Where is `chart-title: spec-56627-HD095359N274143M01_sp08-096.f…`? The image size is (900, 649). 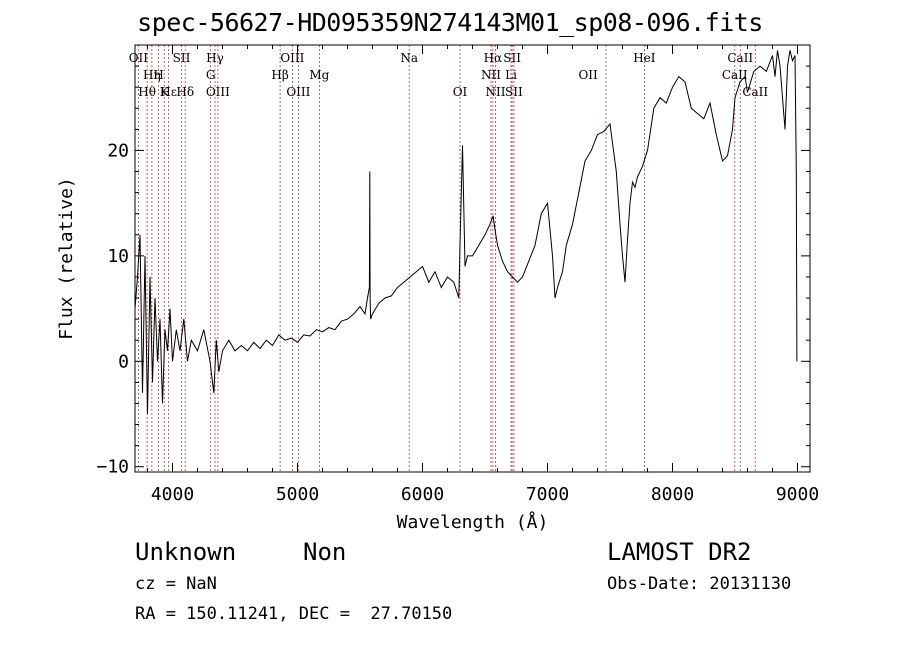 chart-title: spec-56627-HD095359N274143M01_sp08-096.f… is located at coordinates (450, 22).